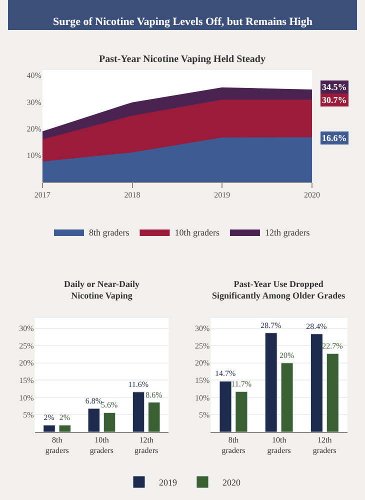 This screenshot has height=500, width=365. Describe the element at coordinates (231, 483) in the screenshot. I see `legend-label: 2020` at that location.